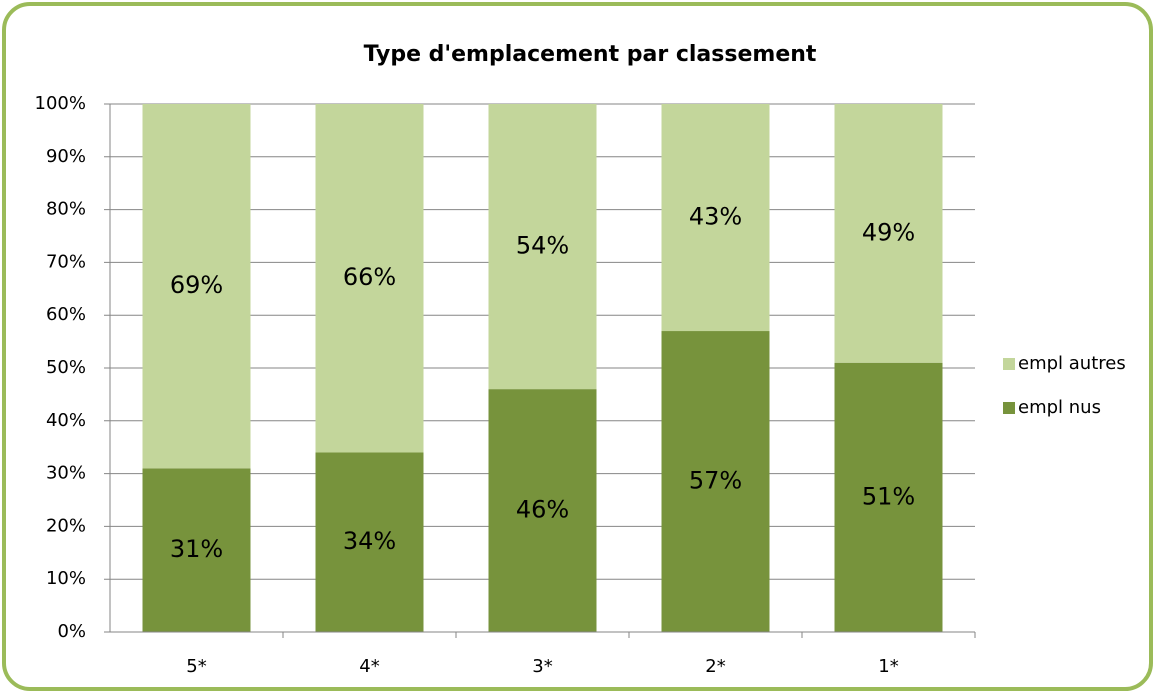  I want to click on data-label: 51%, so click(888, 496).